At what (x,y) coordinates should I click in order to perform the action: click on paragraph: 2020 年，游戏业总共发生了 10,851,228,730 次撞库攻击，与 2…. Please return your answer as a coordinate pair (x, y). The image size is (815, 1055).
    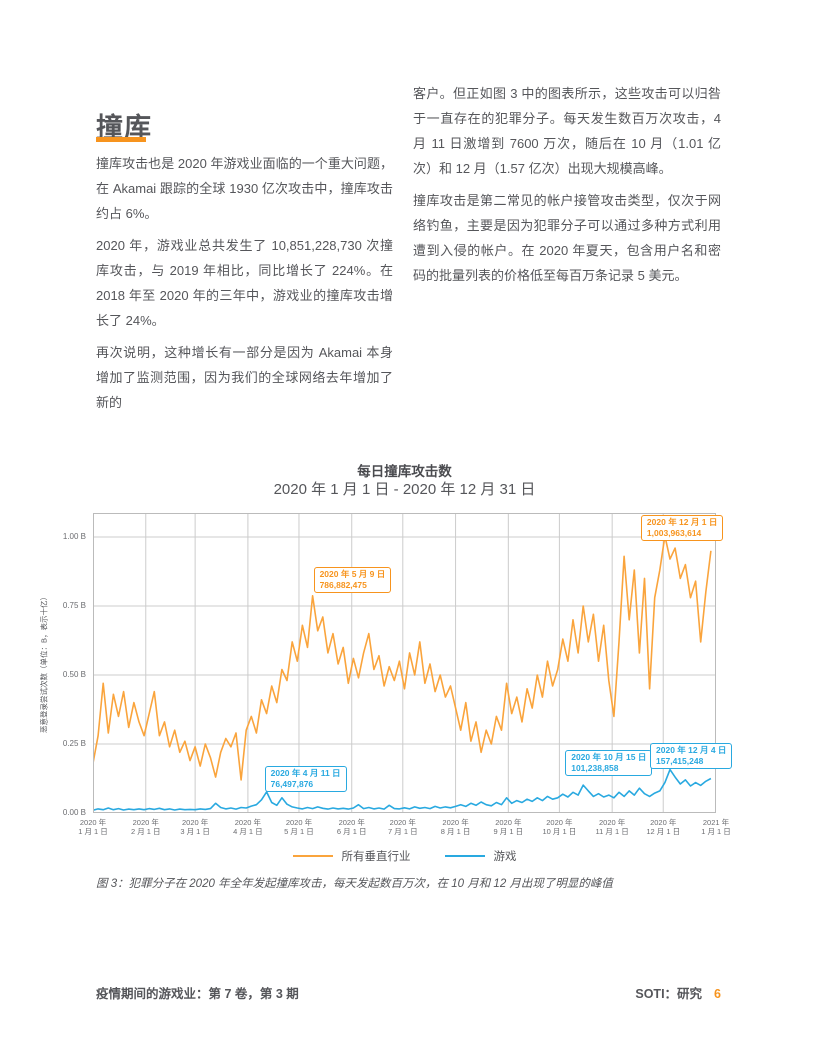
    Looking at the image, I should click on (244, 283).